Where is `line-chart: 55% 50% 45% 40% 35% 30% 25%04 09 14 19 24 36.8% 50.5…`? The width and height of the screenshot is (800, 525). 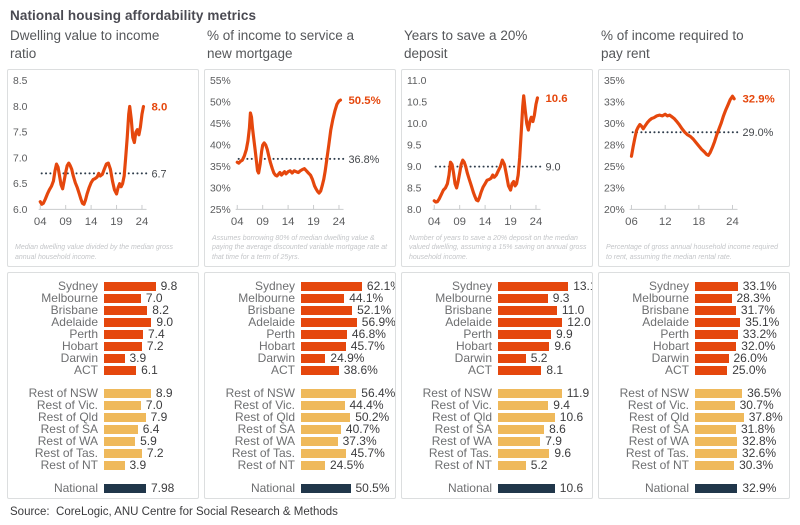 line-chart: 55% 50% 45% 40% 35% 30% 25%04 09 14 19 24 36.8% 50.5… is located at coordinates (295, 152).